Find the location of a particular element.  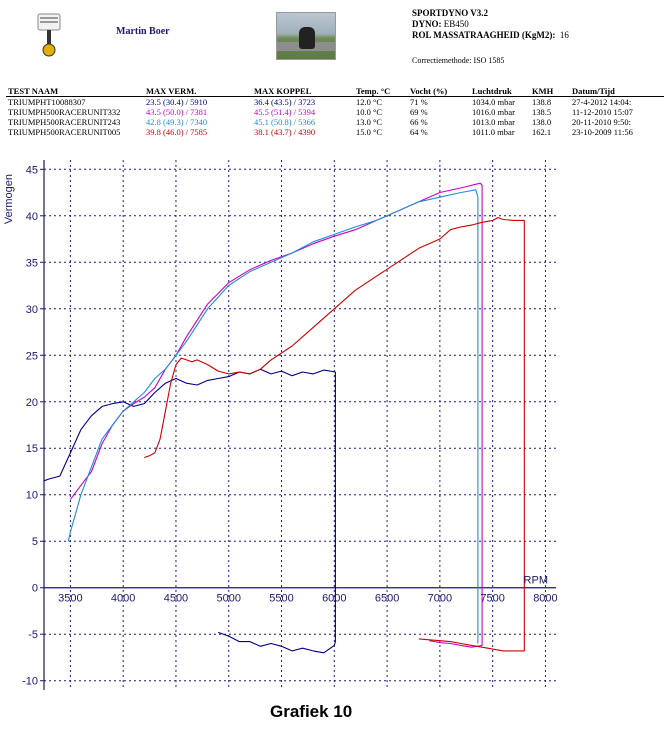

y-tick-label: 40 is located at coordinates (32, 217).